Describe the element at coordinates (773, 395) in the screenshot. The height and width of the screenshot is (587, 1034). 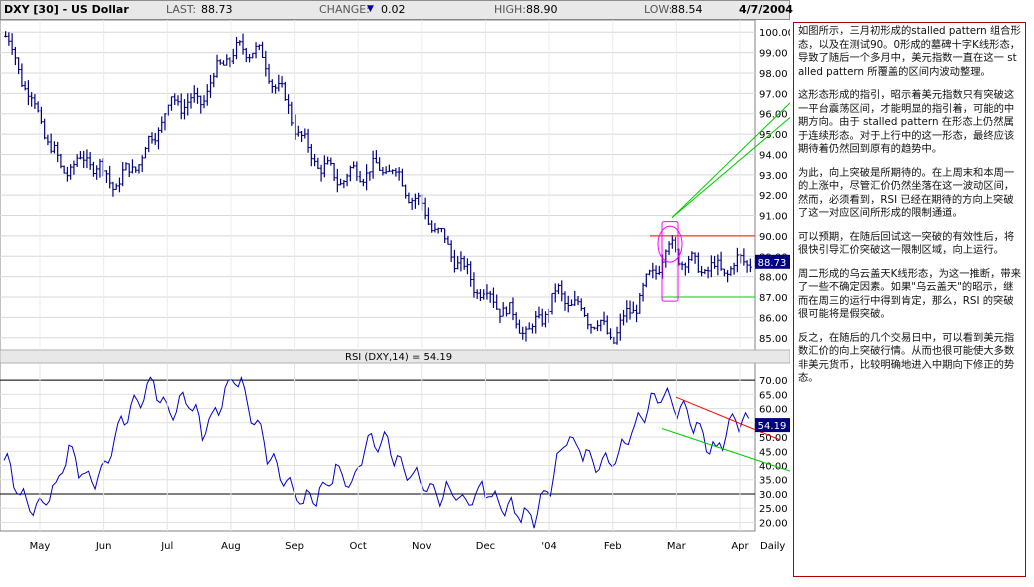
I see `rsi-tick-label: 65.00` at that location.